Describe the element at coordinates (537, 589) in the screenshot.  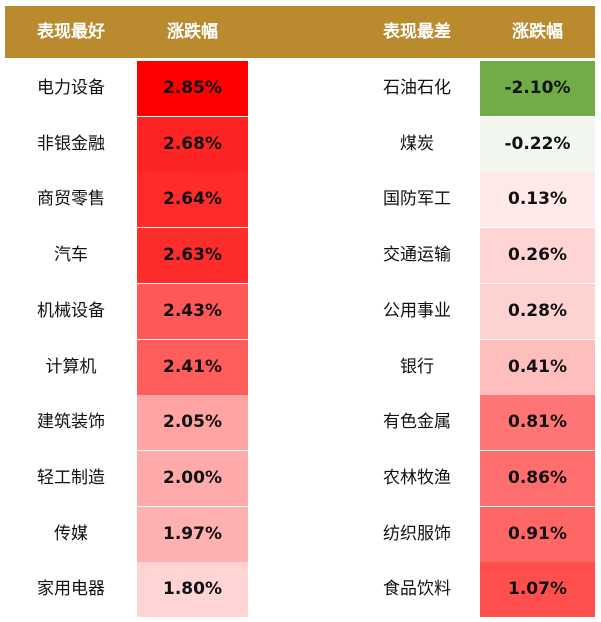
I see `worst-sector-change: 1.07%` at that location.